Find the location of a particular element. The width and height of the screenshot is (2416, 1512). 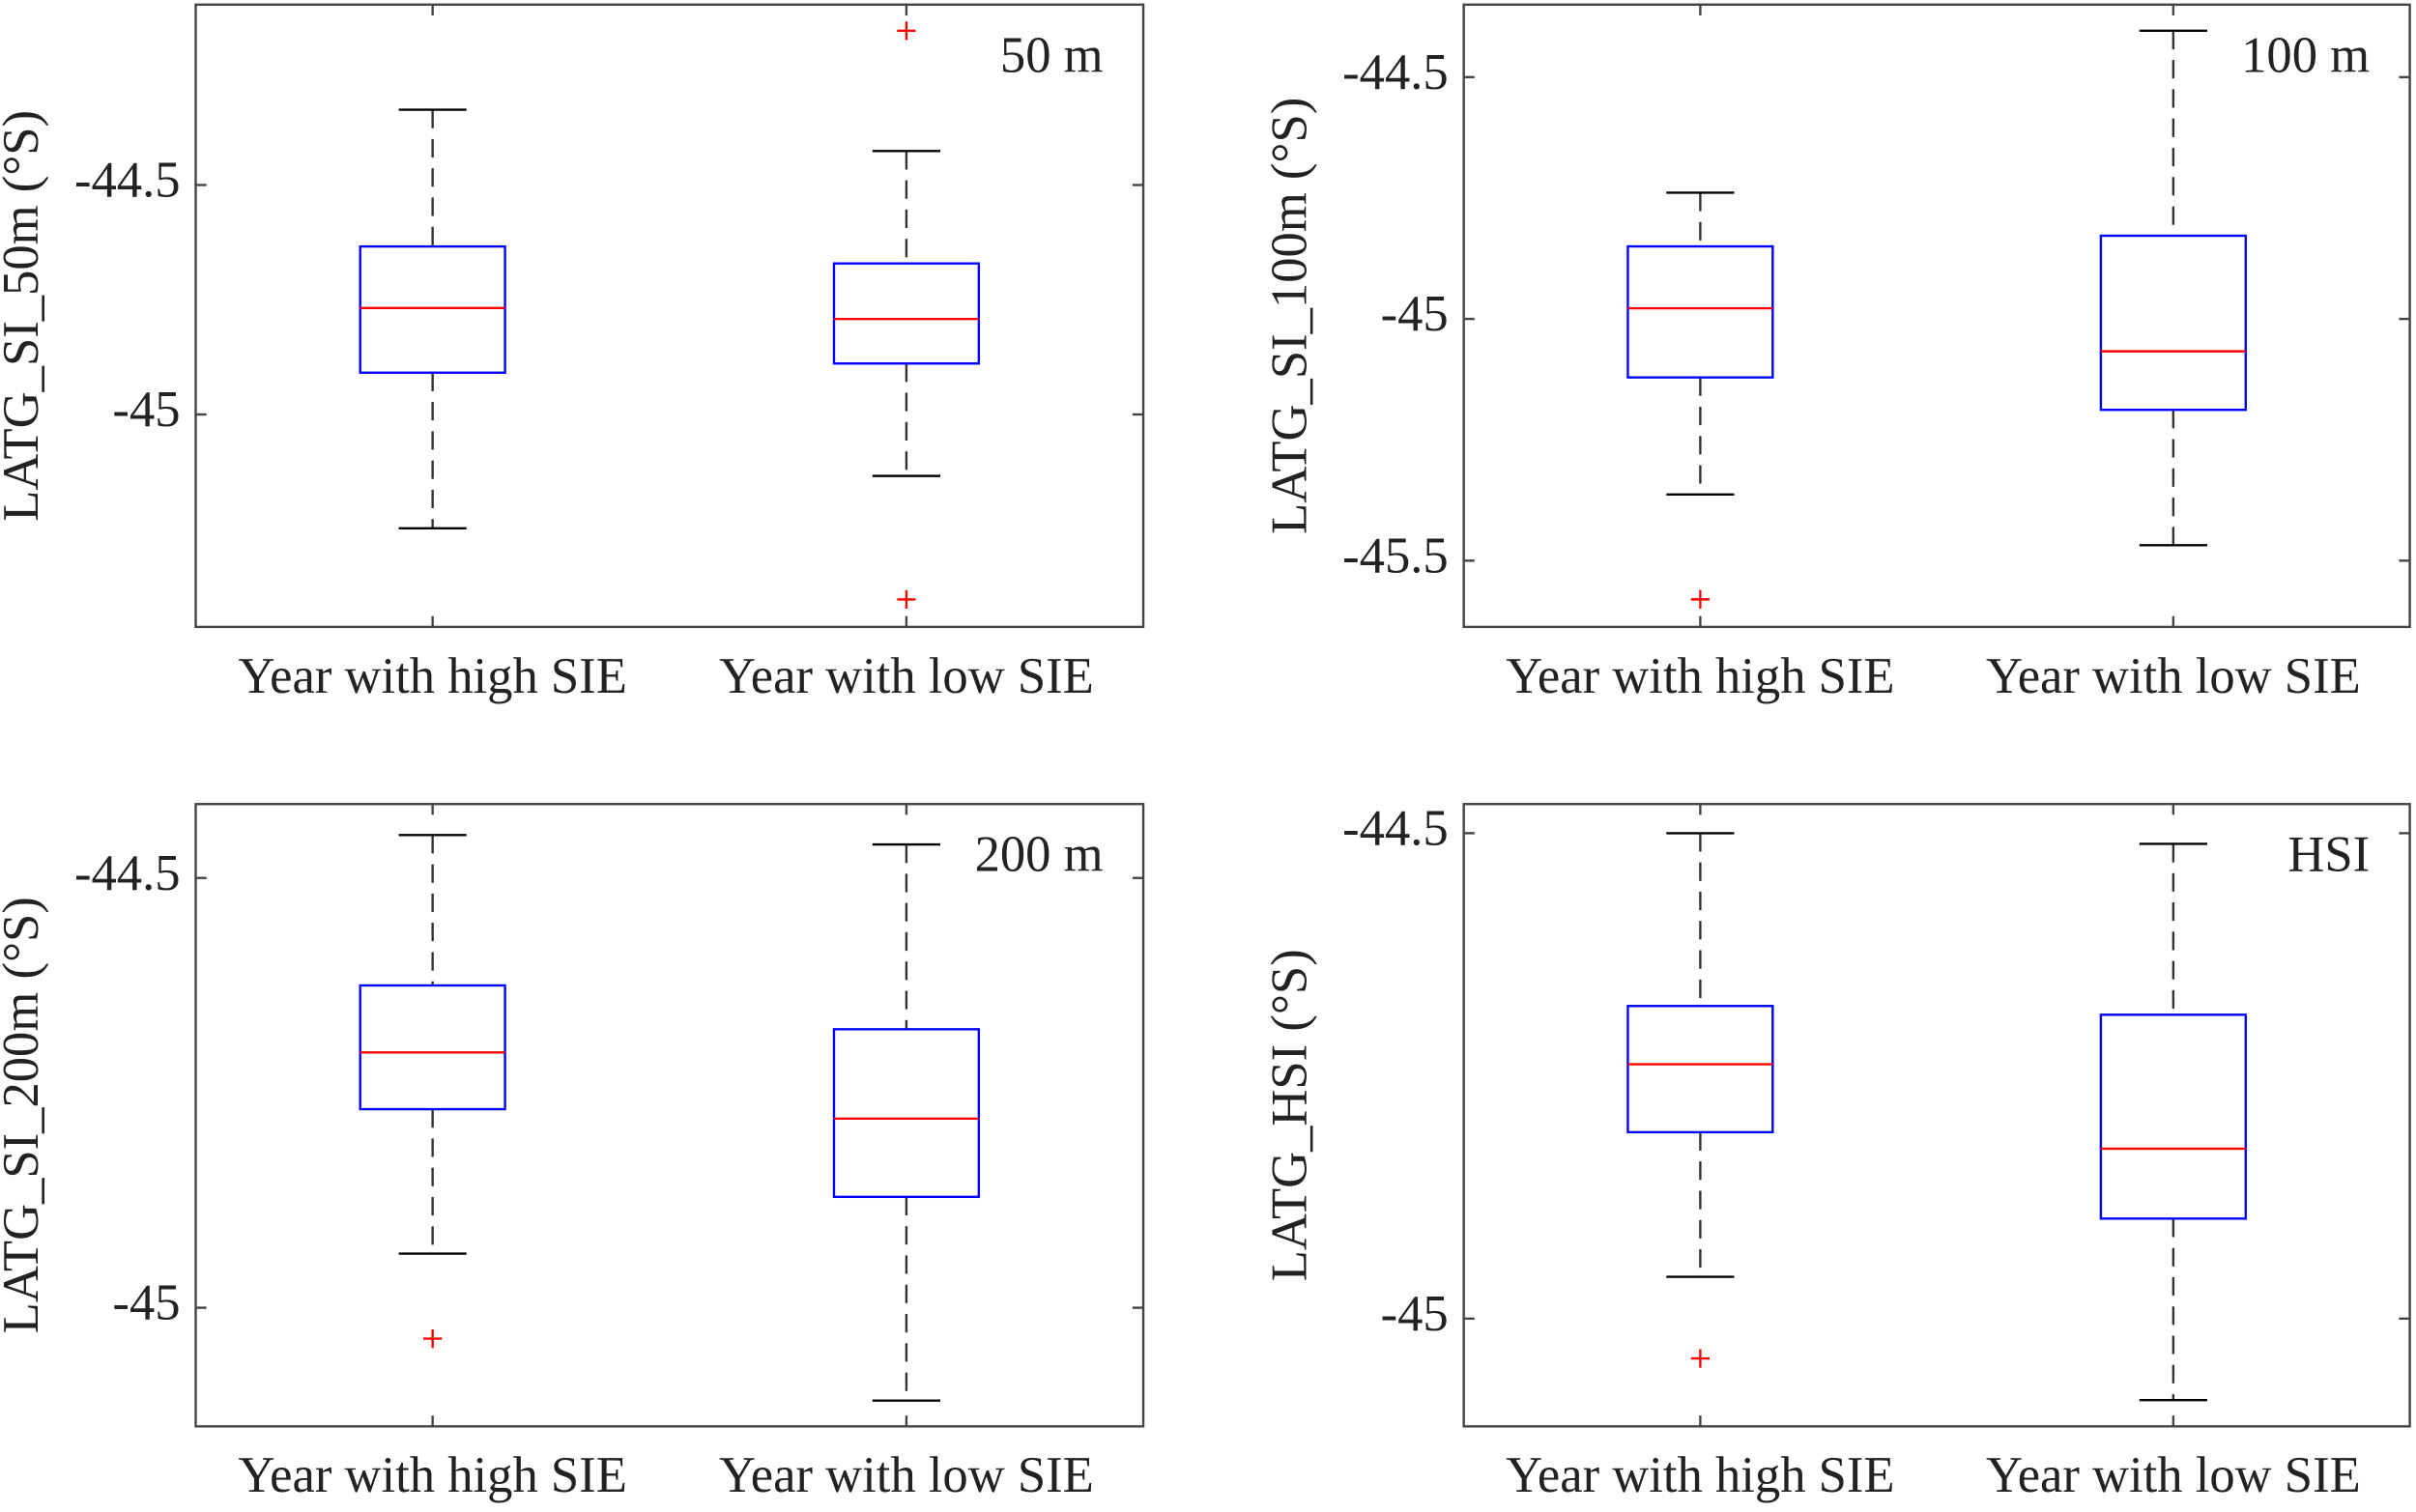

annotation: 200 m is located at coordinates (1039, 855).